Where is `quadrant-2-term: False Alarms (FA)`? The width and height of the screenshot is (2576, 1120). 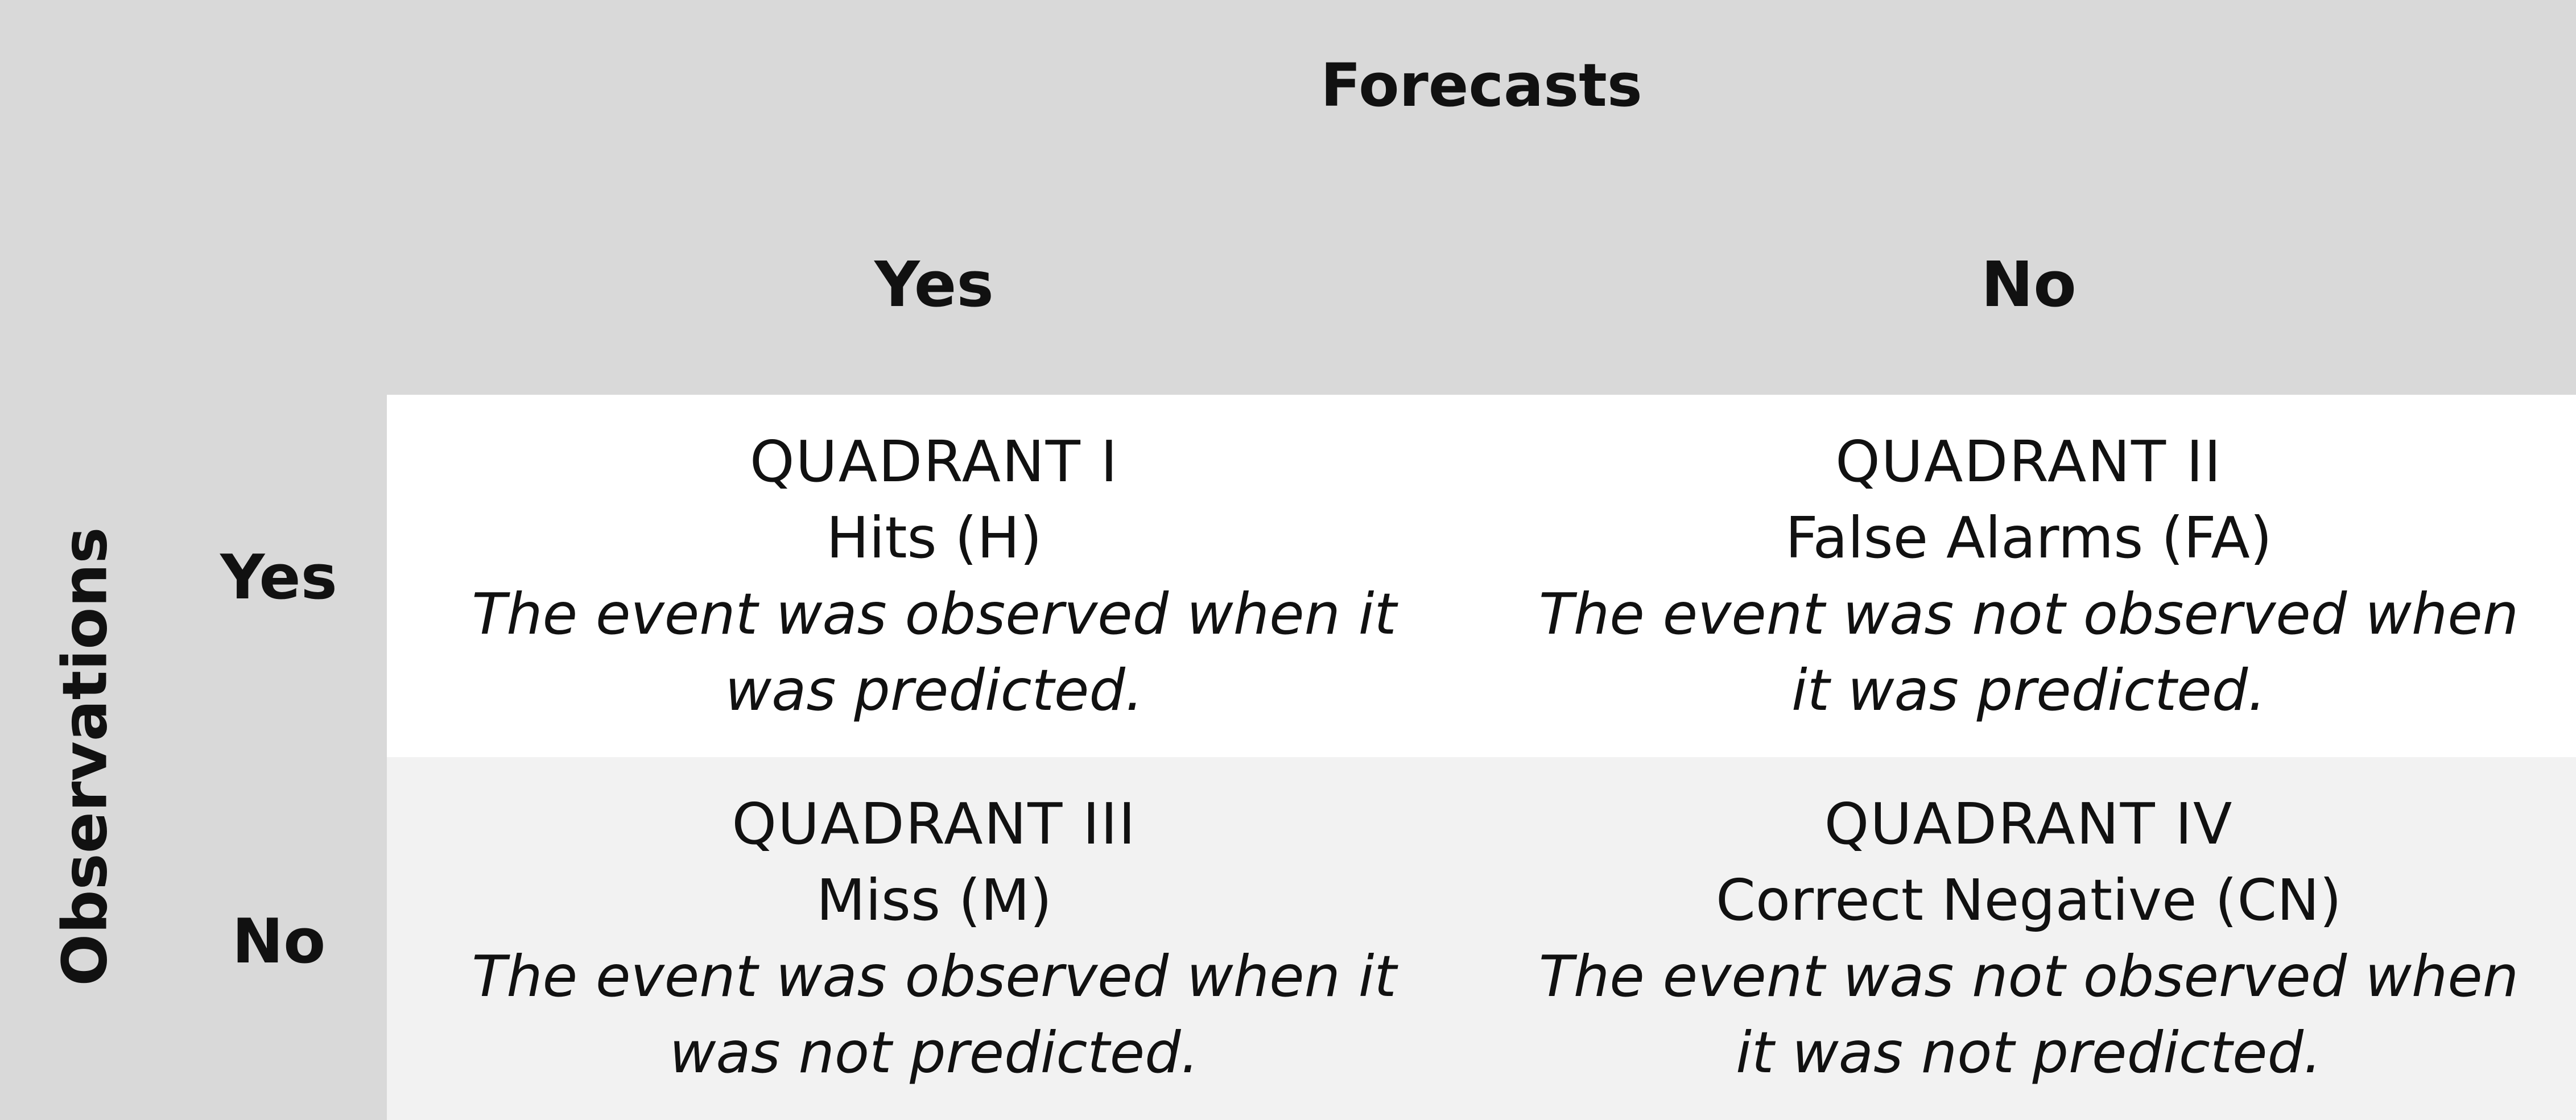
quadrant-2-term: False Alarms (FA) is located at coordinates (2029, 537).